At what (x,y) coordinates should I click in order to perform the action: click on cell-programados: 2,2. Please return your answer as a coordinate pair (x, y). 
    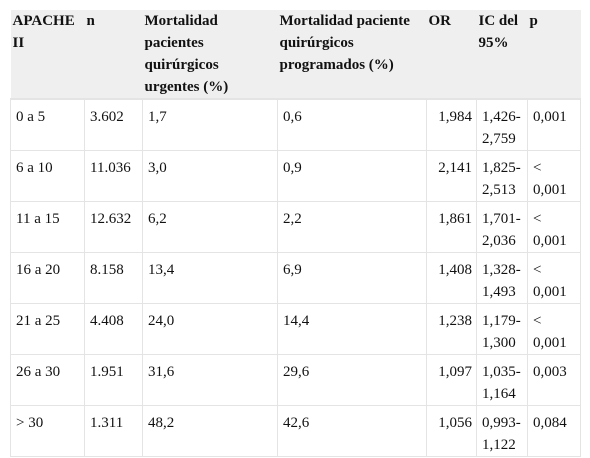
    Looking at the image, I should click on (352, 227).